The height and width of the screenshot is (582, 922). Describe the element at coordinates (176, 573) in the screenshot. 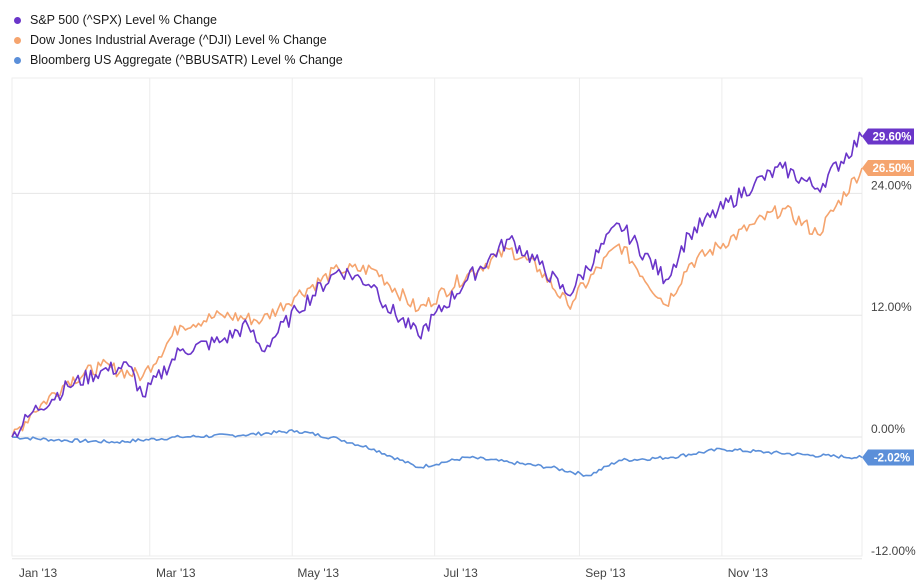

I see `x-tick-label: Mar '13` at that location.